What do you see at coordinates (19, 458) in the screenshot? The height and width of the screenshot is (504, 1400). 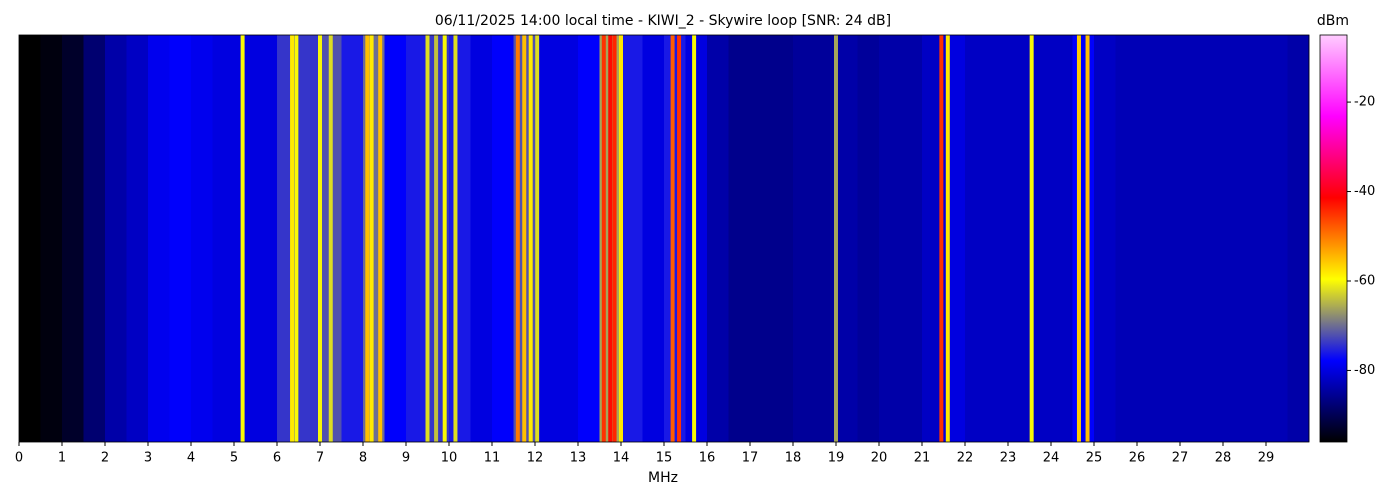 I see `x-tick-label: 0` at bounding box center [19, 458].